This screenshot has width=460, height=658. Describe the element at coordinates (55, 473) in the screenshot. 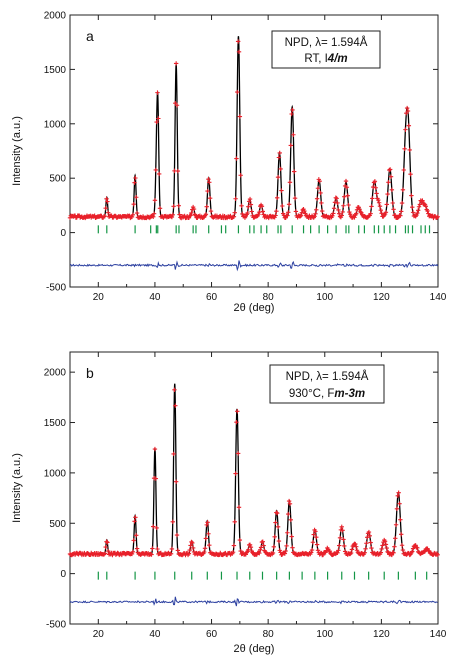

I see `y-tick-label: 1000` at that location.